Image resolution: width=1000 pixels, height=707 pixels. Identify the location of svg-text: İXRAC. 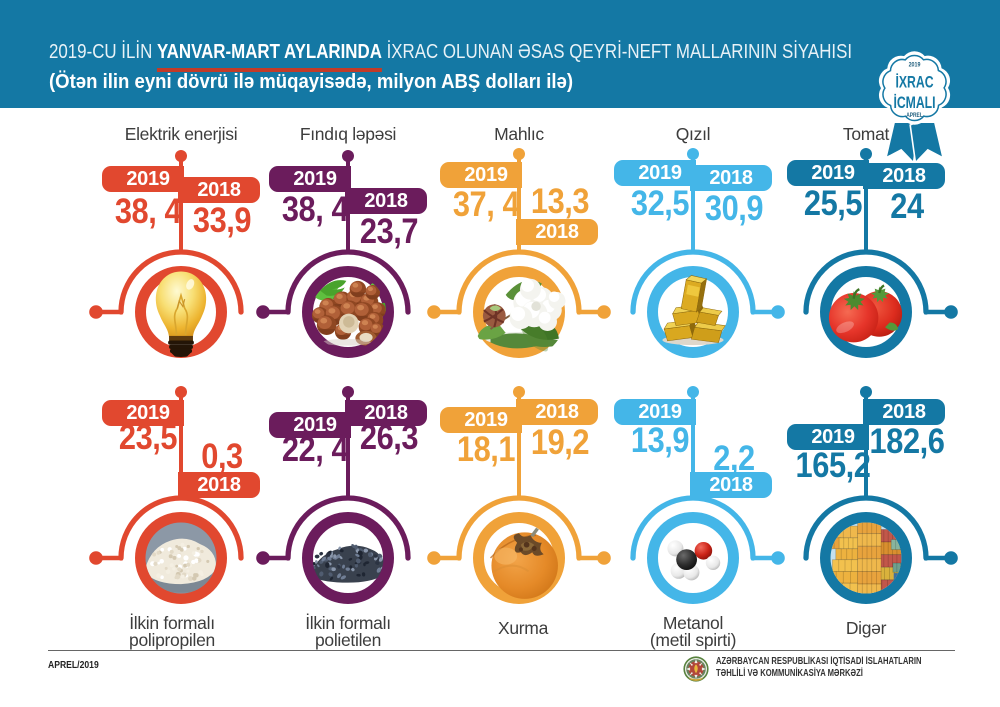
(914, 83).